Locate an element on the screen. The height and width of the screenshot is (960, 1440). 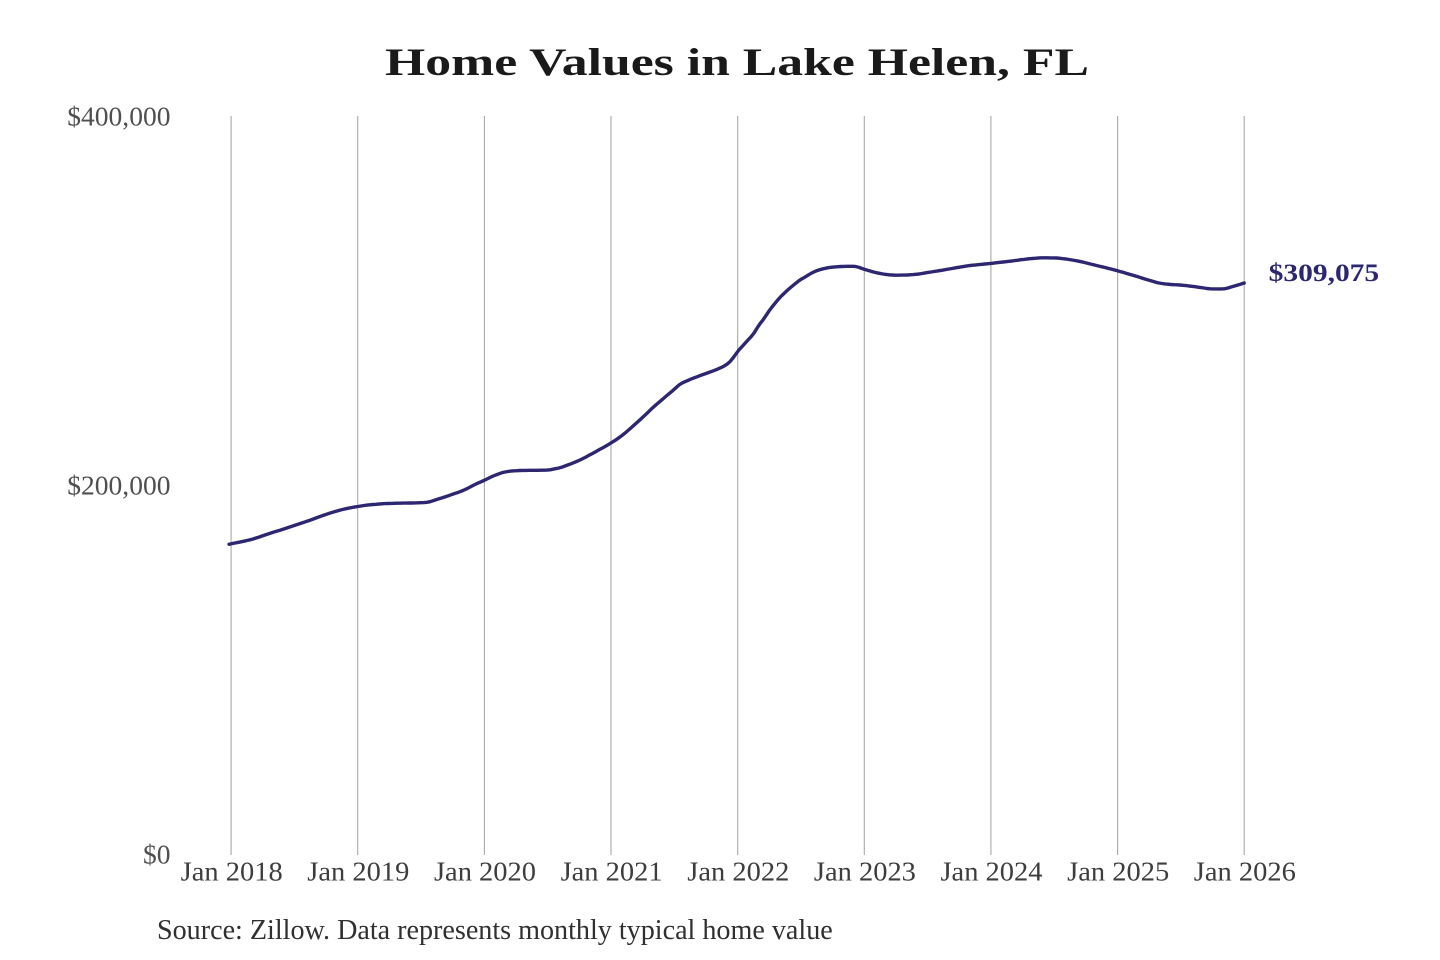
svg-text: $309,075 is located at coordinates (1324, 272).